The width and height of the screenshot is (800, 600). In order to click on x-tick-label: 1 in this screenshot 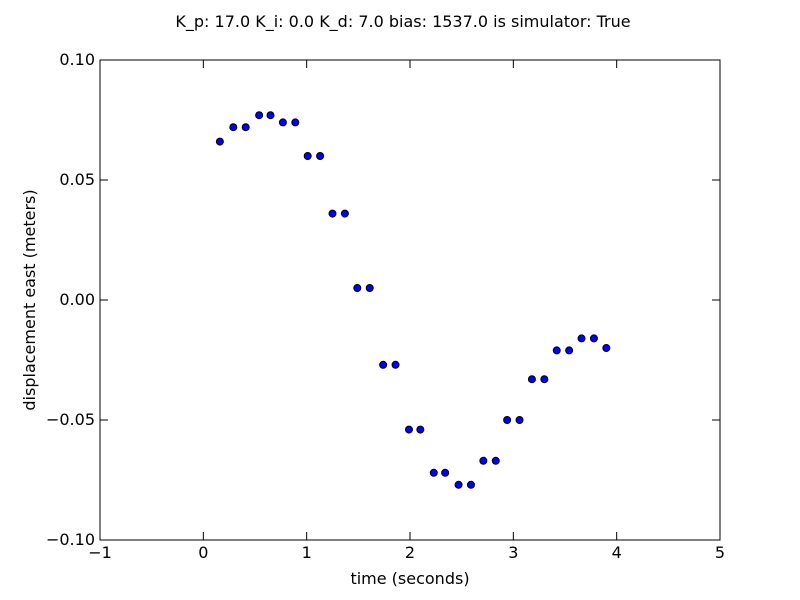, I will do `click(307, 552)`.